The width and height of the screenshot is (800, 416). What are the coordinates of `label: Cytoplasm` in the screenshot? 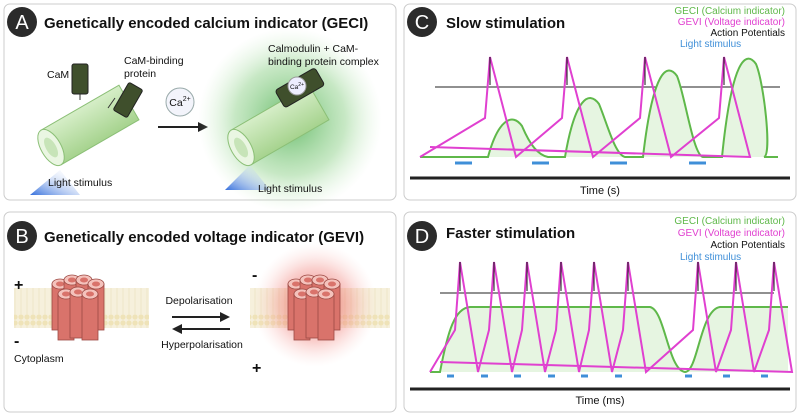 It's located at (39, 359).